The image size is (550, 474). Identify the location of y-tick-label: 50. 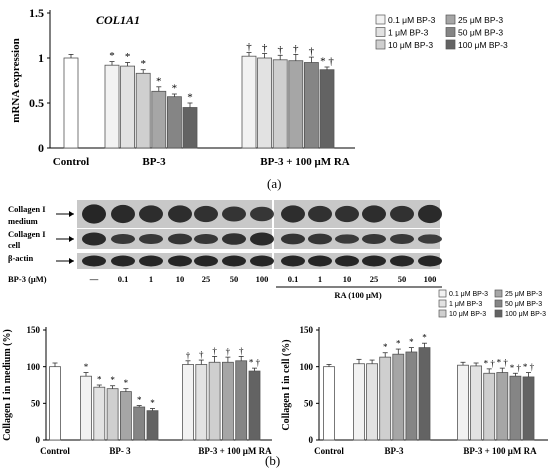
(309, 403).